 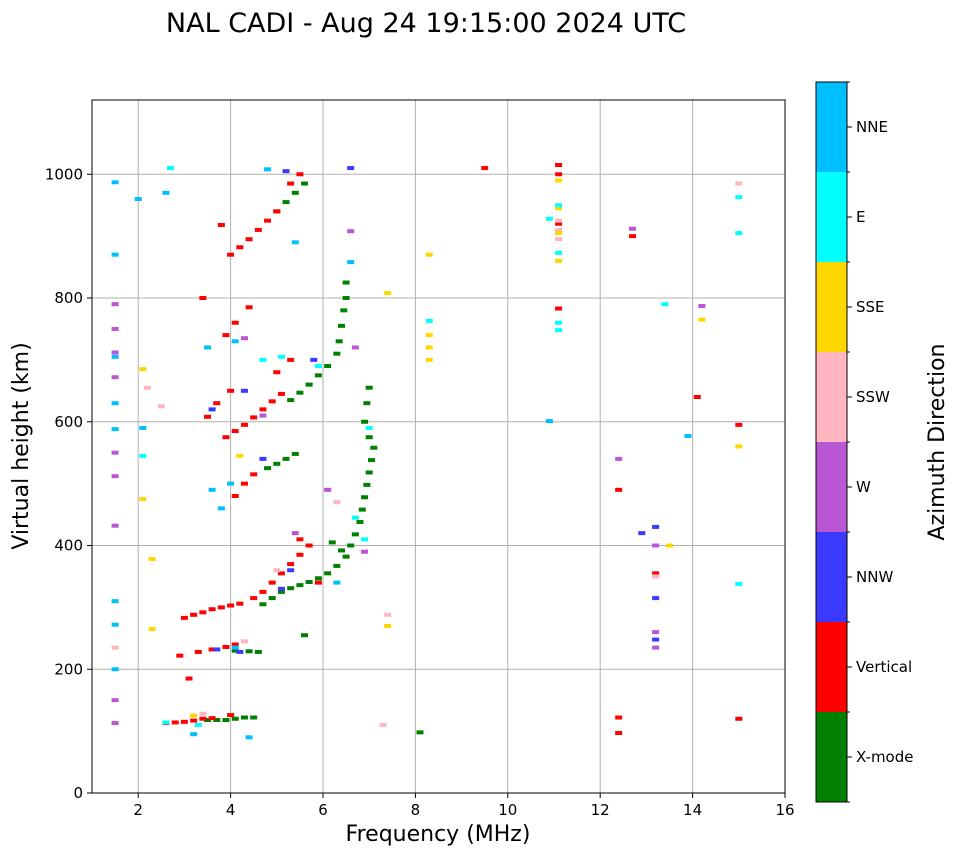 I want to click on x-tick-label: 10, so click(x=507, y=810).